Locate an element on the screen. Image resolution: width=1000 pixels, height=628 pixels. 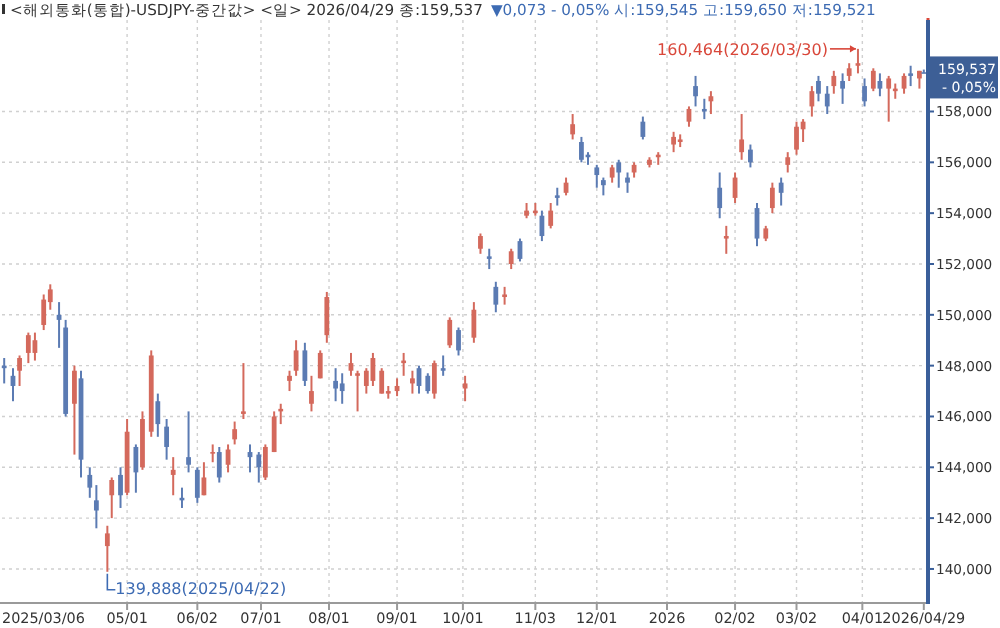
annotation: 160,464(2026/03/30) is located at coordinates (757, 49).